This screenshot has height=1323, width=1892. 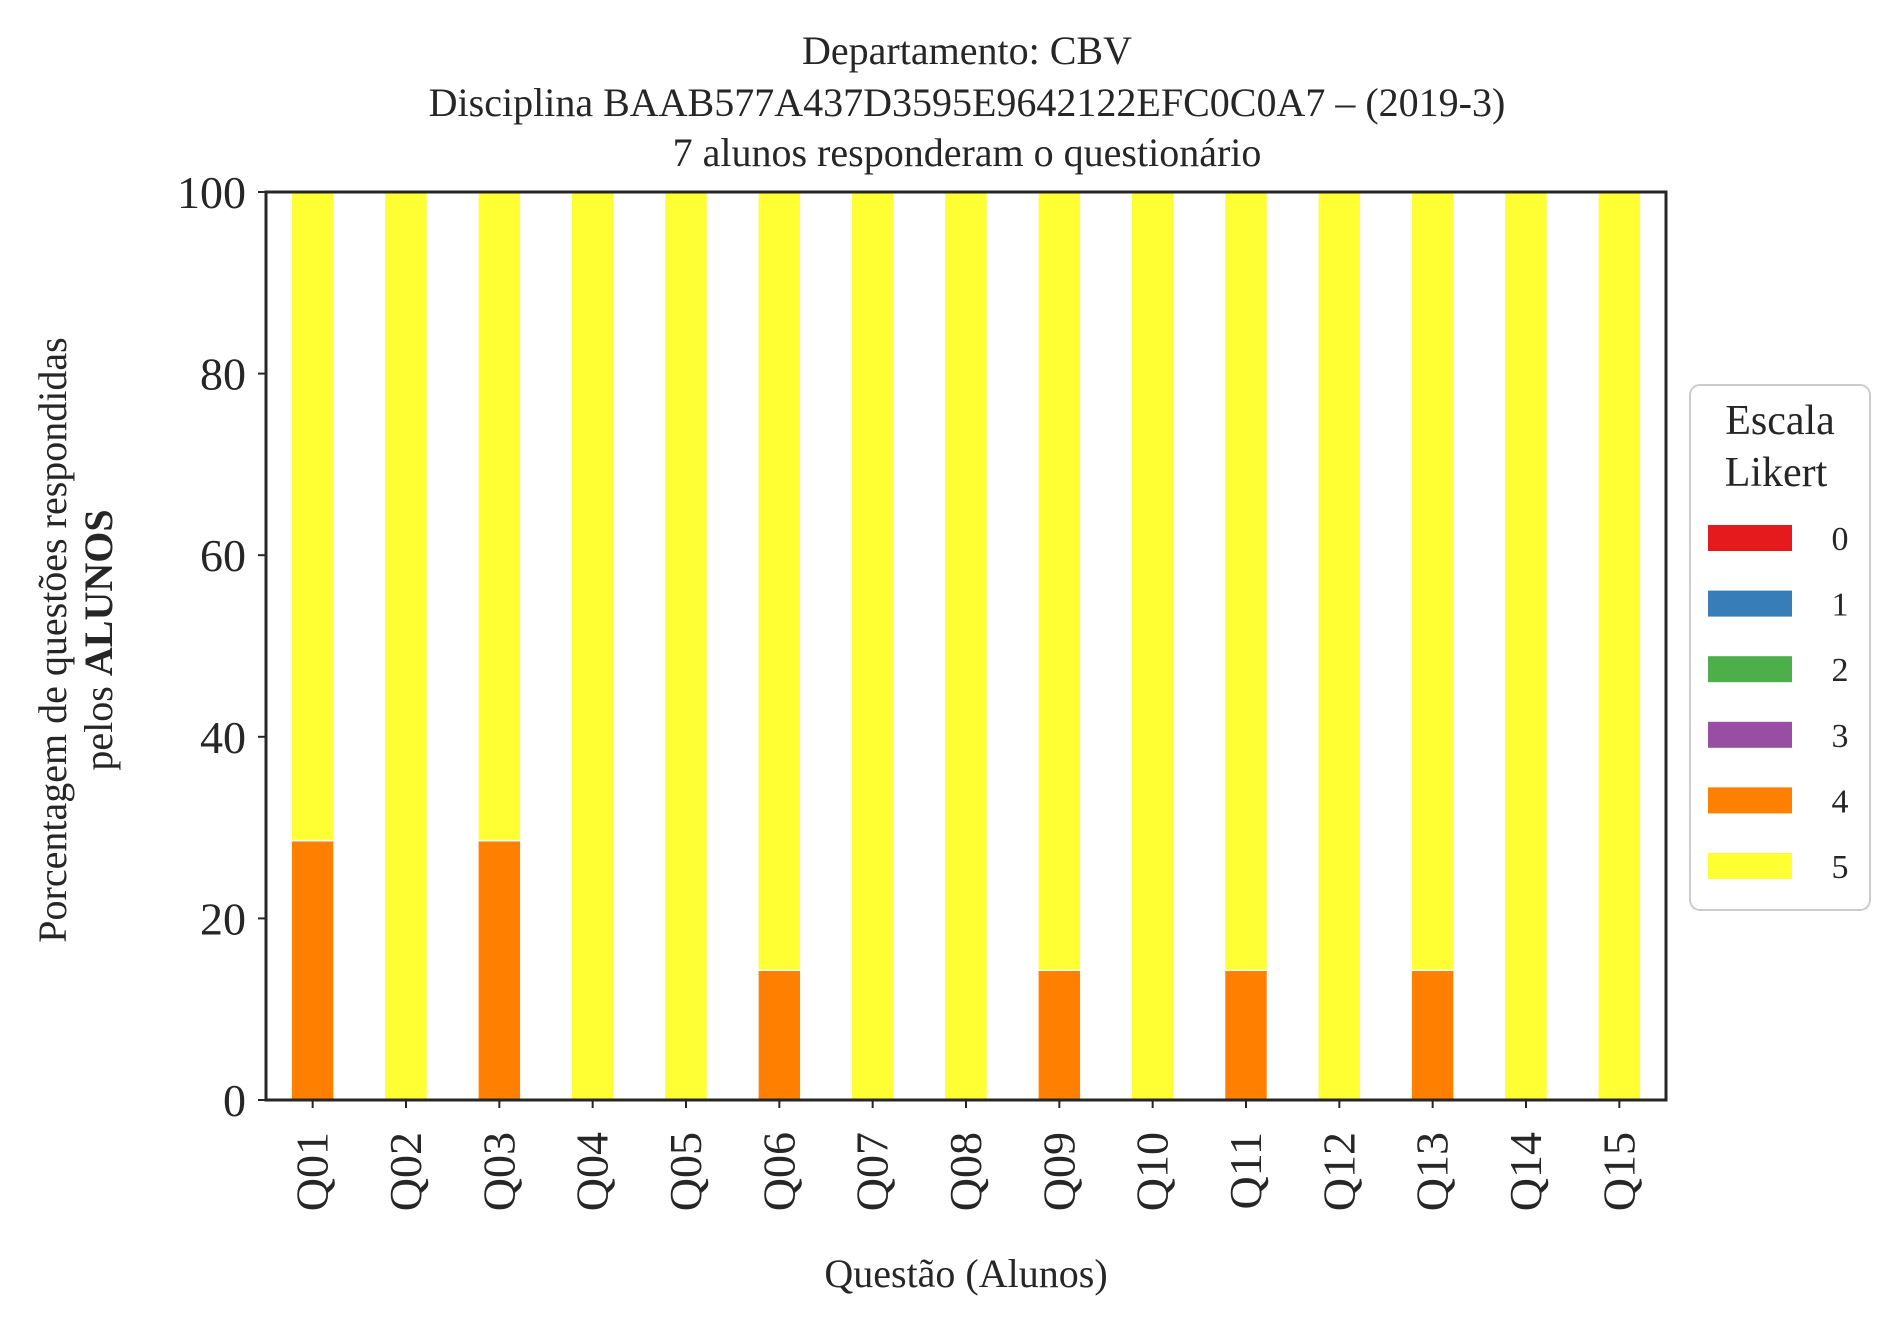 What do you see at coordinates (1152, 1171) in the screenshot?
I see `x-tick-label-Q10: Q10` at bounding box center [1152, 1171].